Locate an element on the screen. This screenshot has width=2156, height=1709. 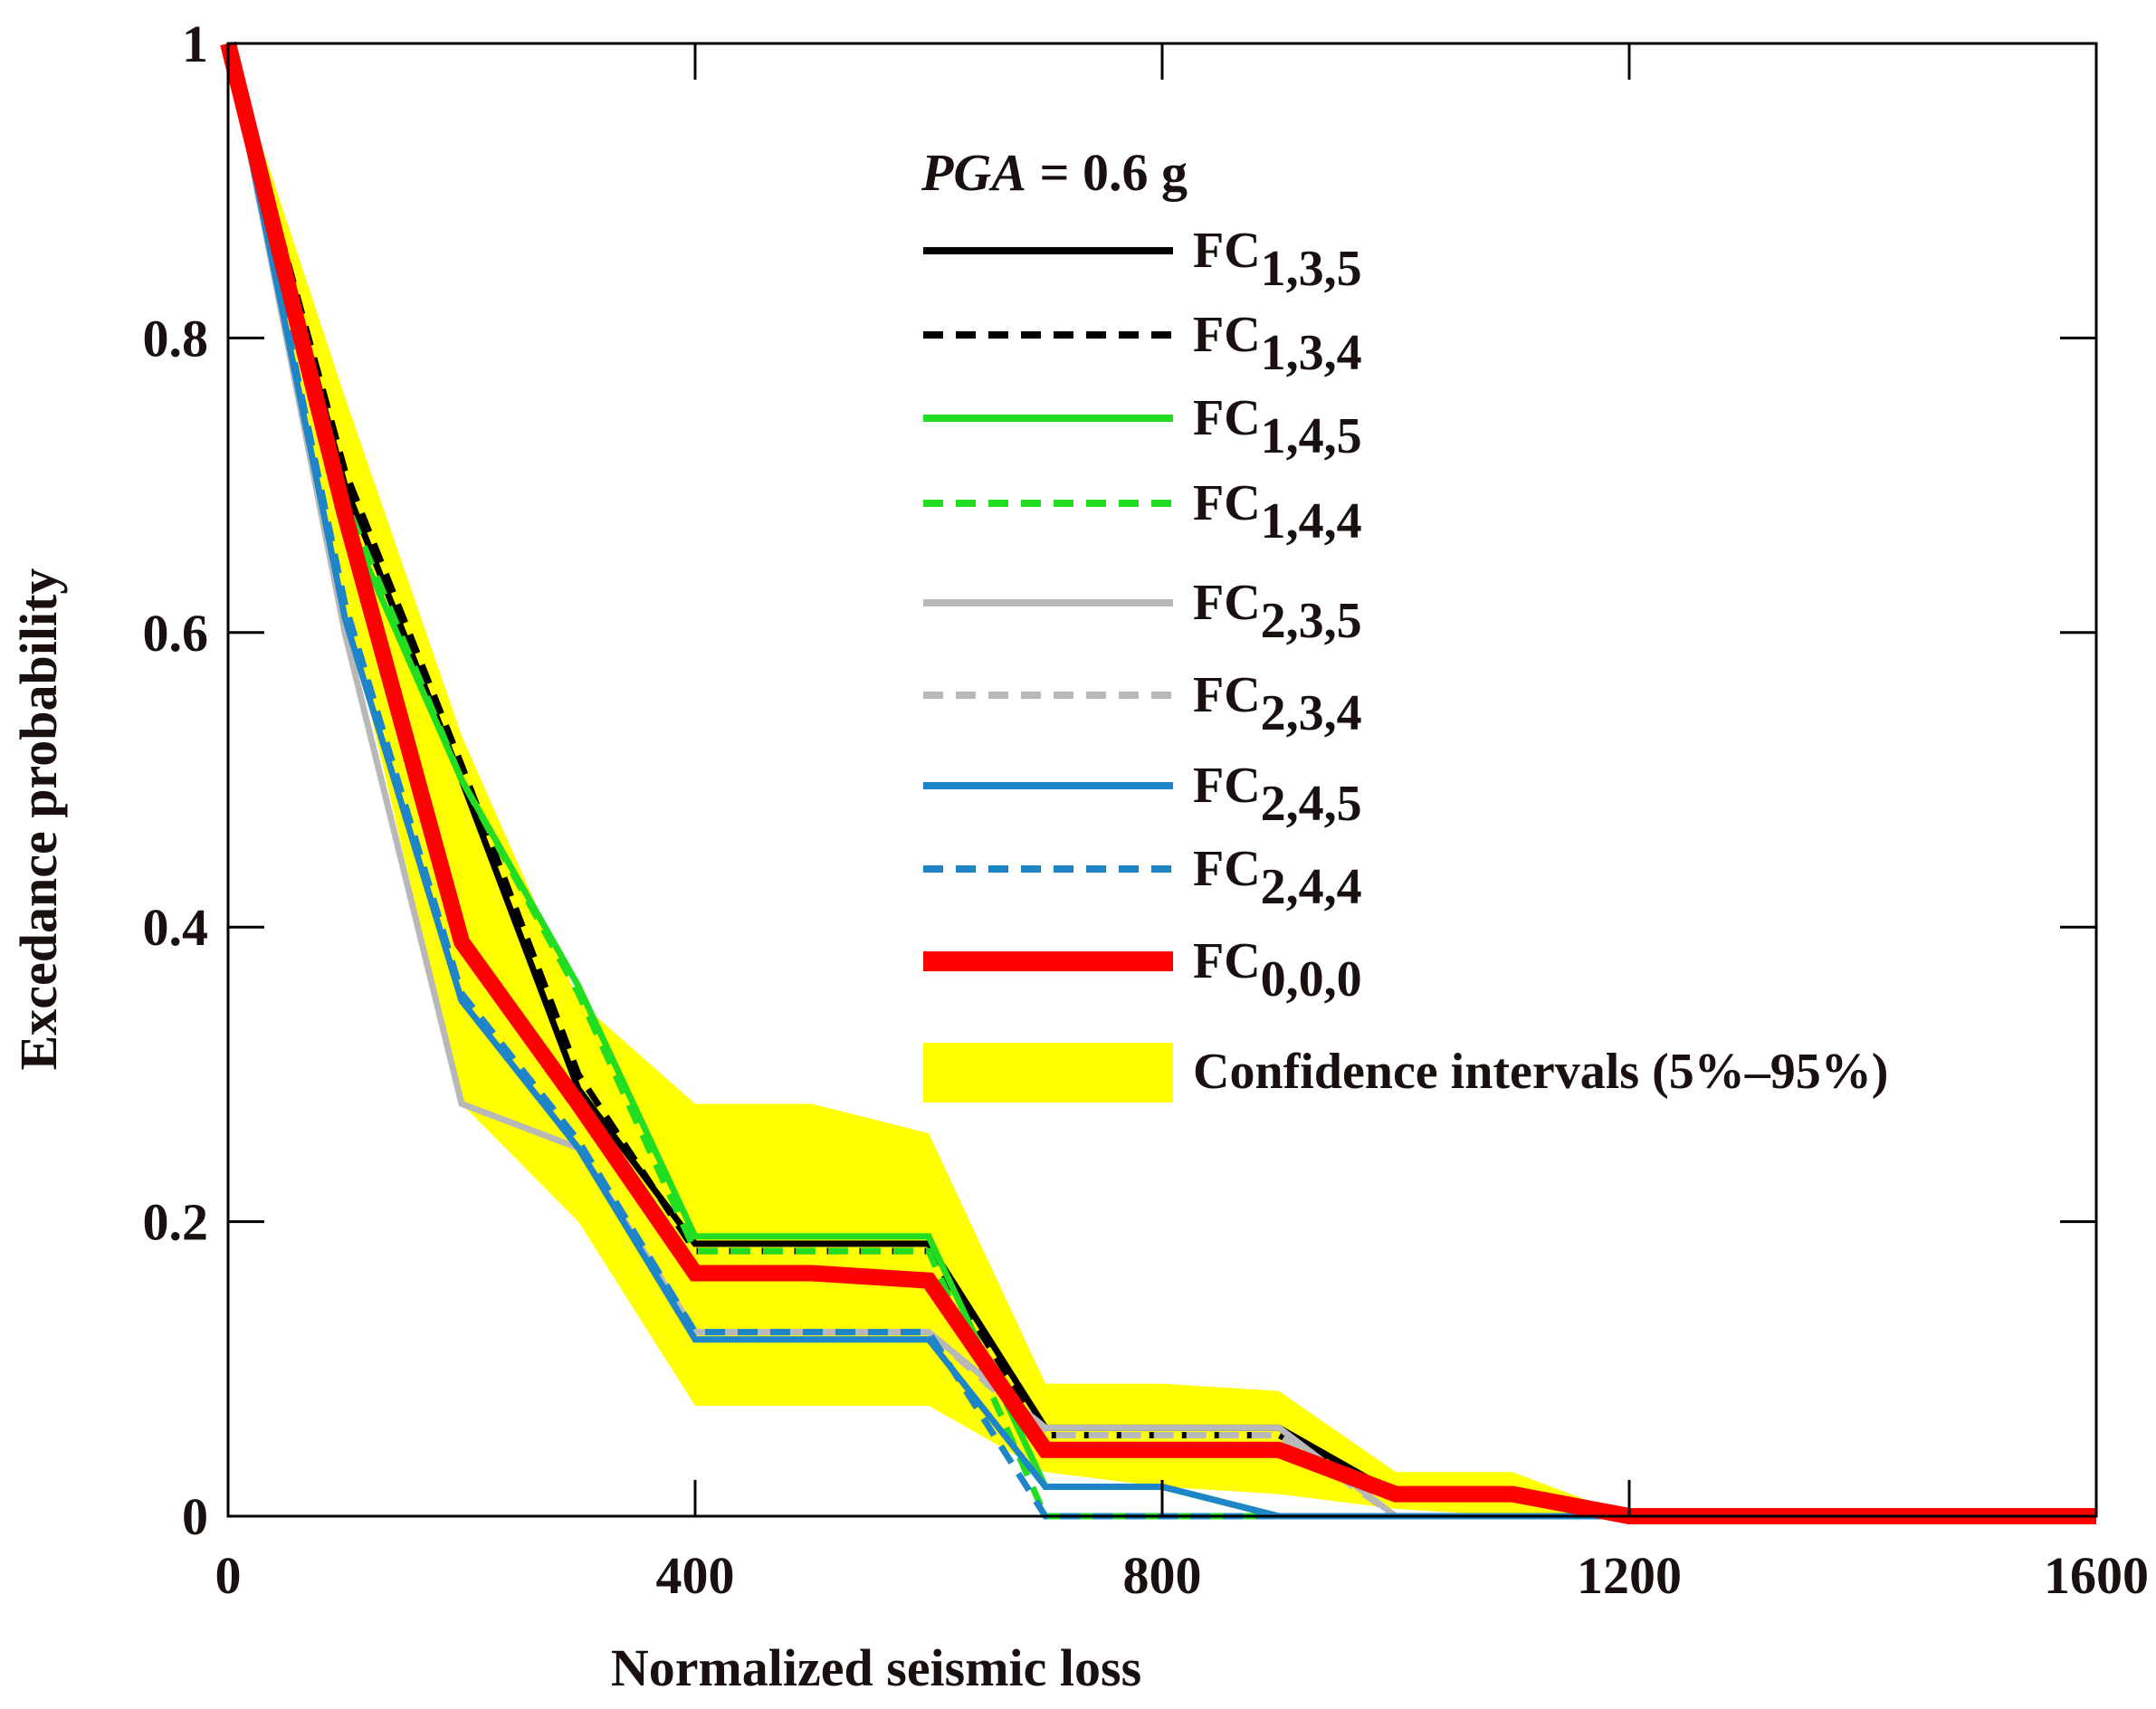
legend-title: PGA = 0.6 g is located at coordinates (1054, 172).